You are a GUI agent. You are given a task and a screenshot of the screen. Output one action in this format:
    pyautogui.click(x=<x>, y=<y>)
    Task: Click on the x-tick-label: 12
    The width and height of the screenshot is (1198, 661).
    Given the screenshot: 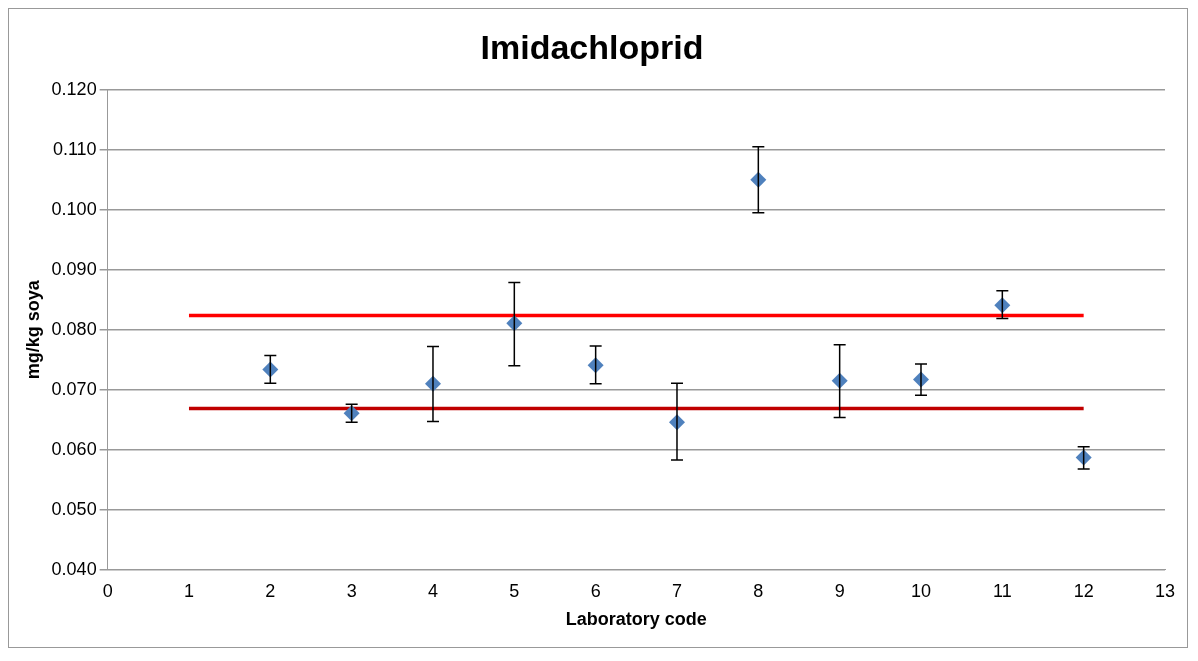 What is the action you would take?
    pyautogui.click(x=1083, y=590)
    